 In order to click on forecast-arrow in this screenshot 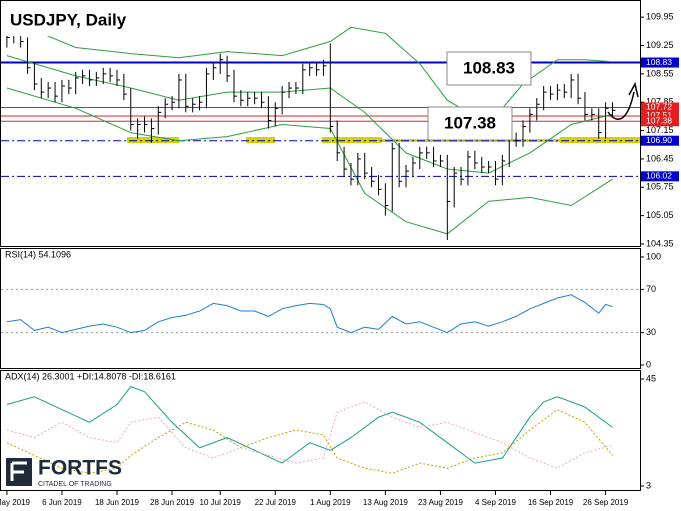, I will do `click(621, 105)`.